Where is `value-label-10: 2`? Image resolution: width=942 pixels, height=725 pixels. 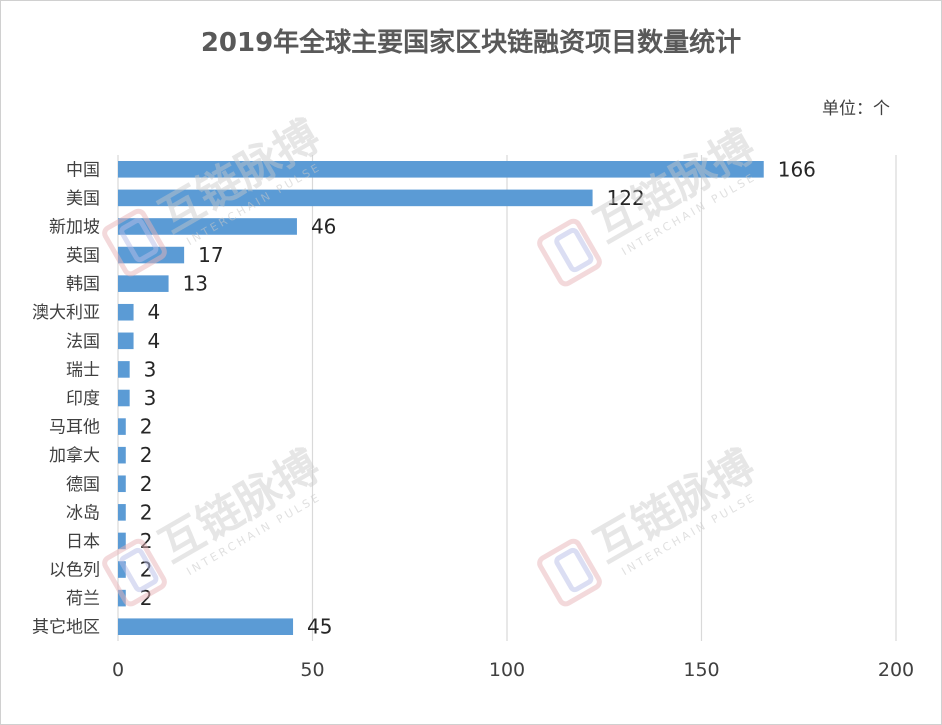 value-label-10: 2 is located at coordinates (146, 455).